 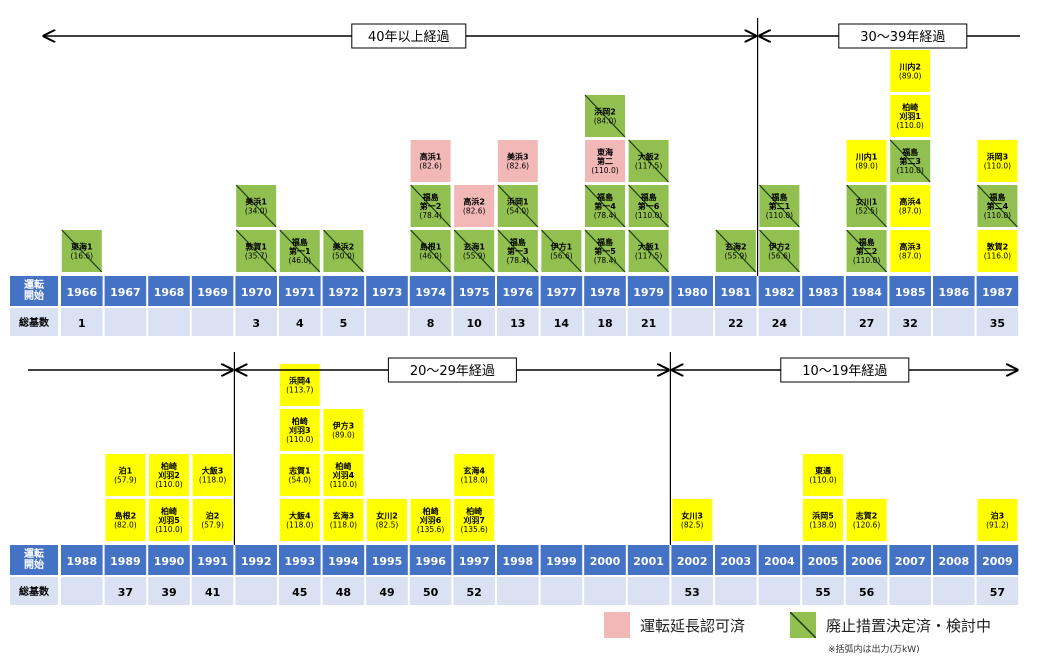 I want to click on legend: 運転延長認可済 廃止措置決定済・検討中 ※括弧内は出力(万kW), so click(x=815, y=637).